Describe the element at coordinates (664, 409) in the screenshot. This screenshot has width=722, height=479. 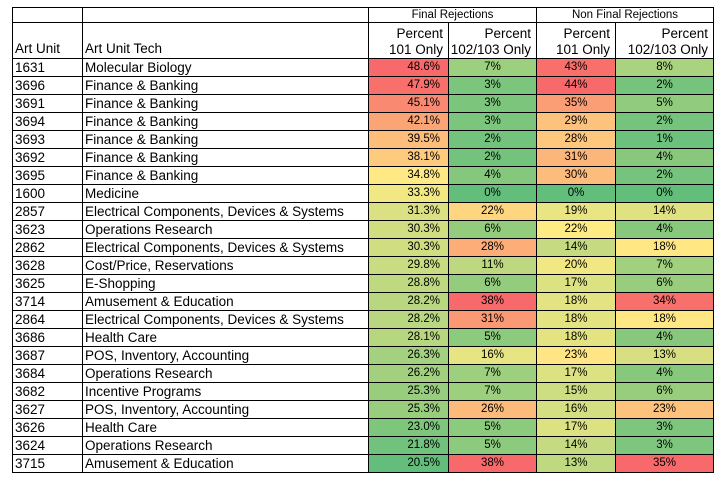
I see `nonfinal-102-103-cell: 23%` at that location.